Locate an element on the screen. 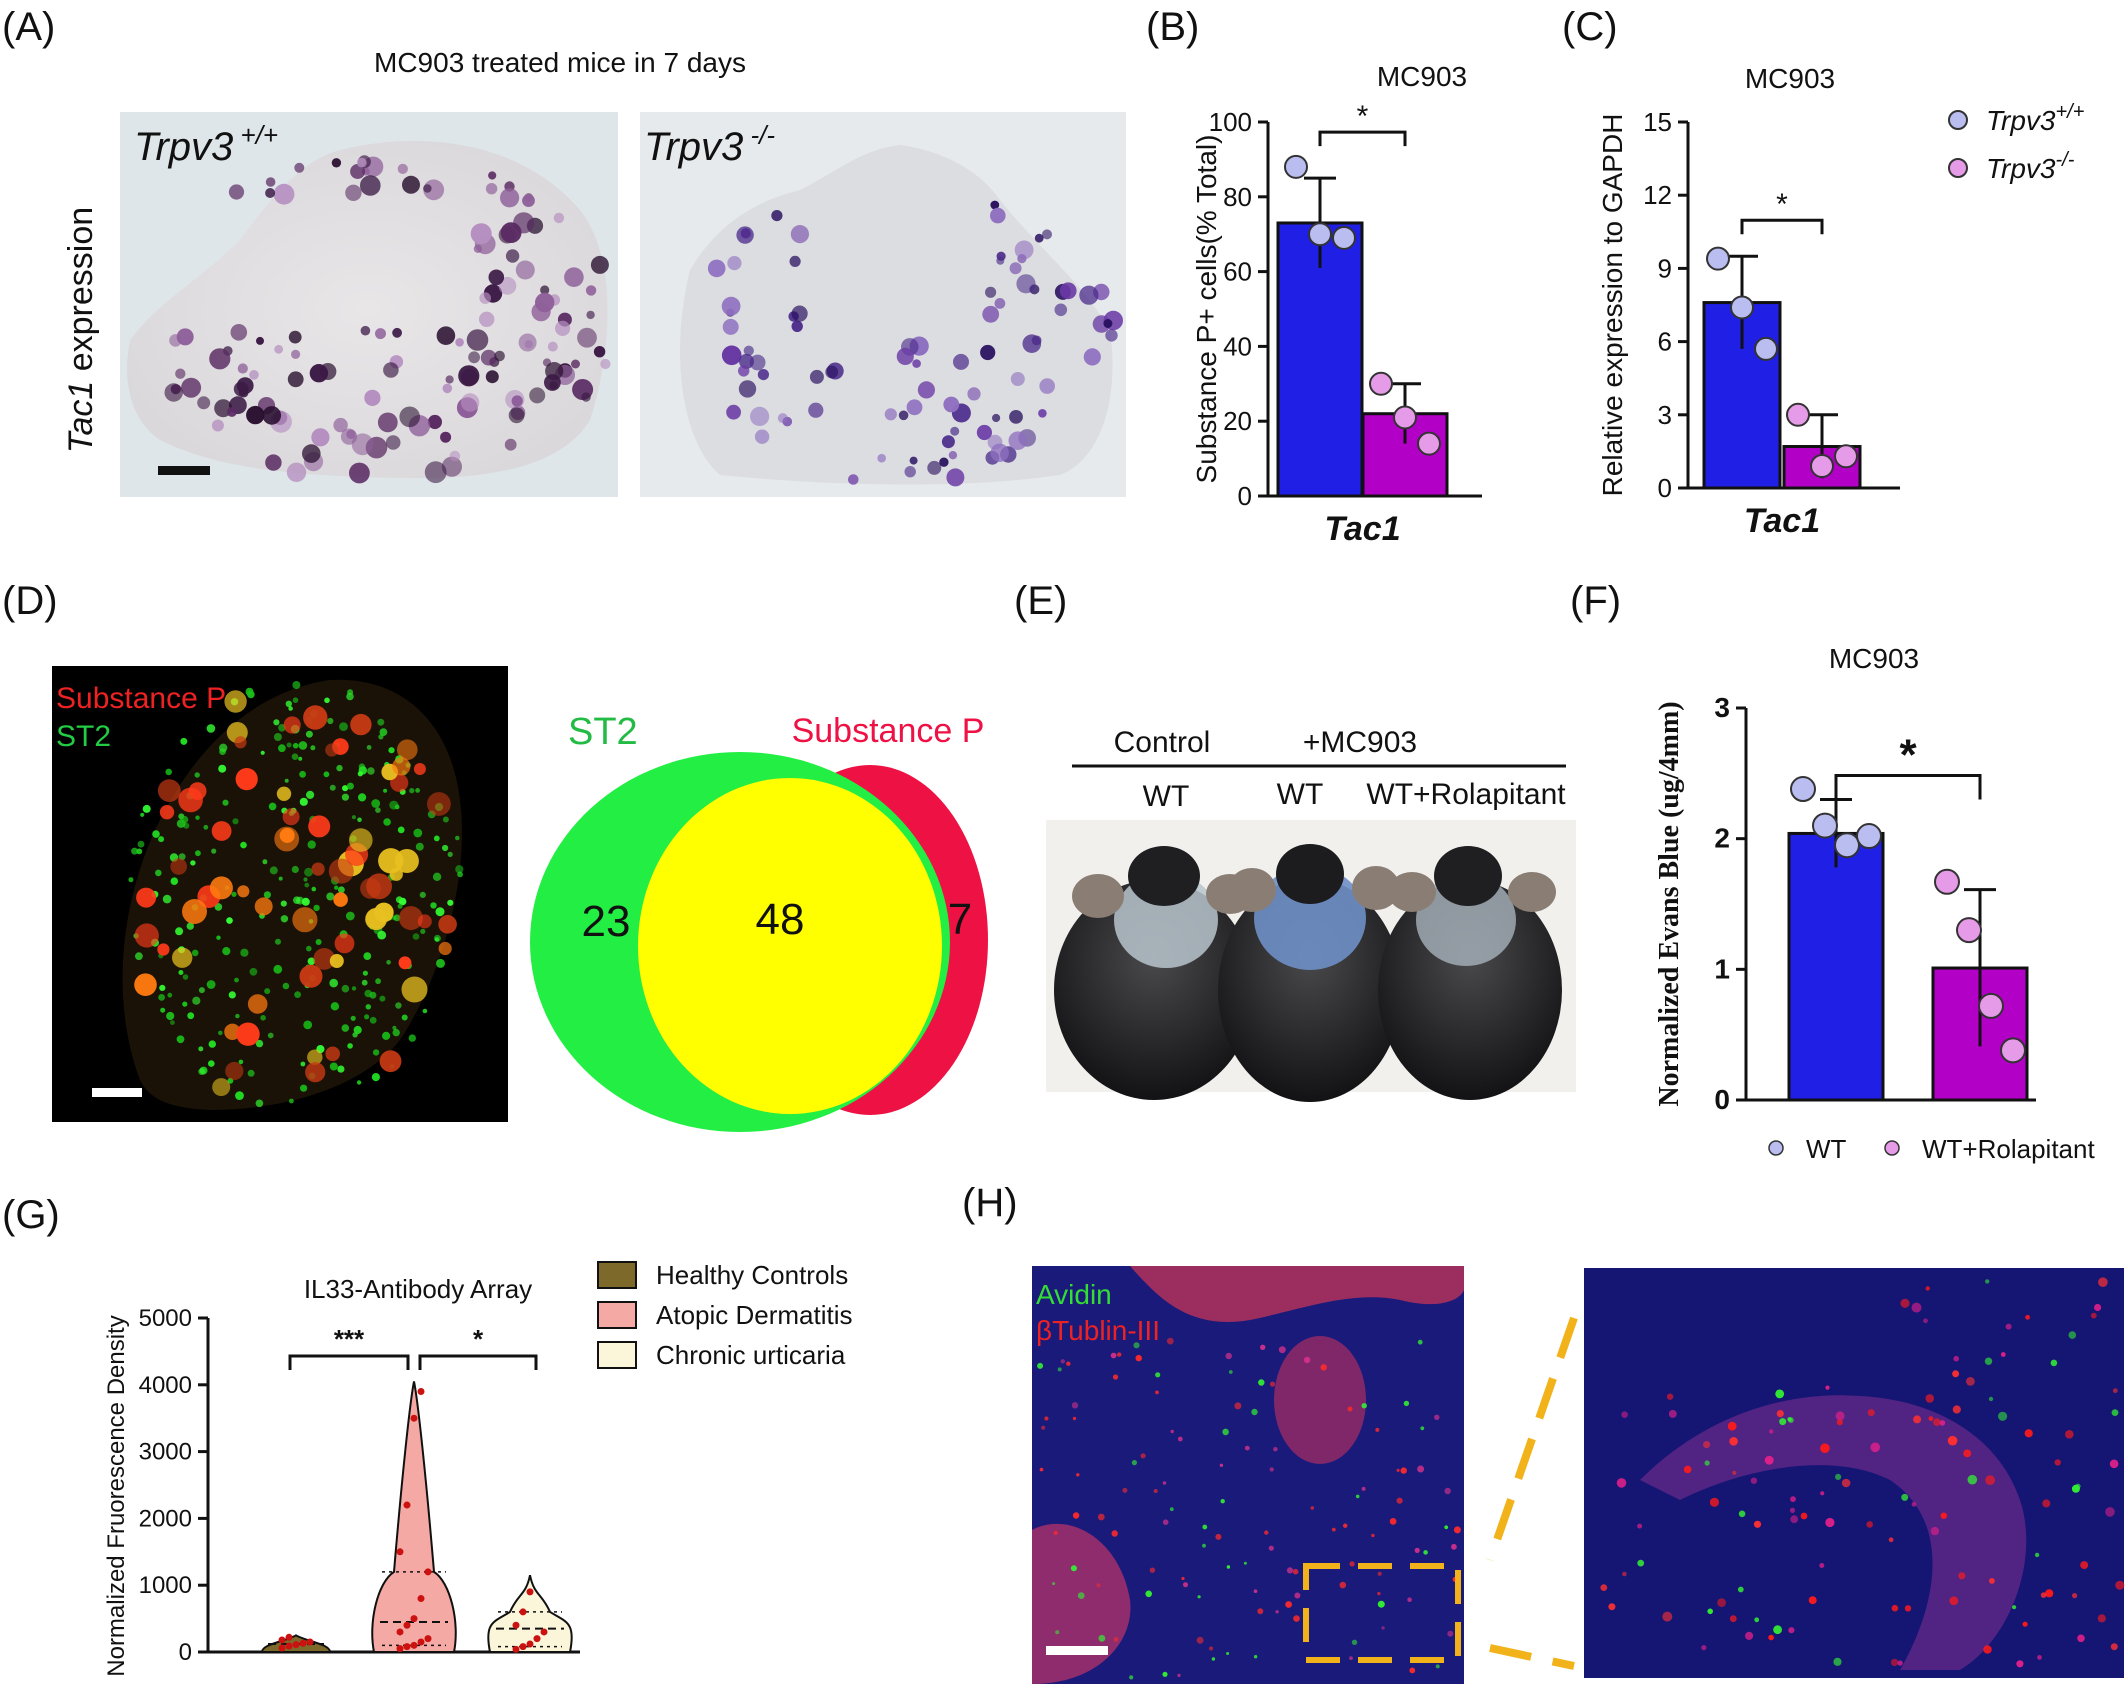  panel-letter-b: (B) is located at coordinates (1172, 27).